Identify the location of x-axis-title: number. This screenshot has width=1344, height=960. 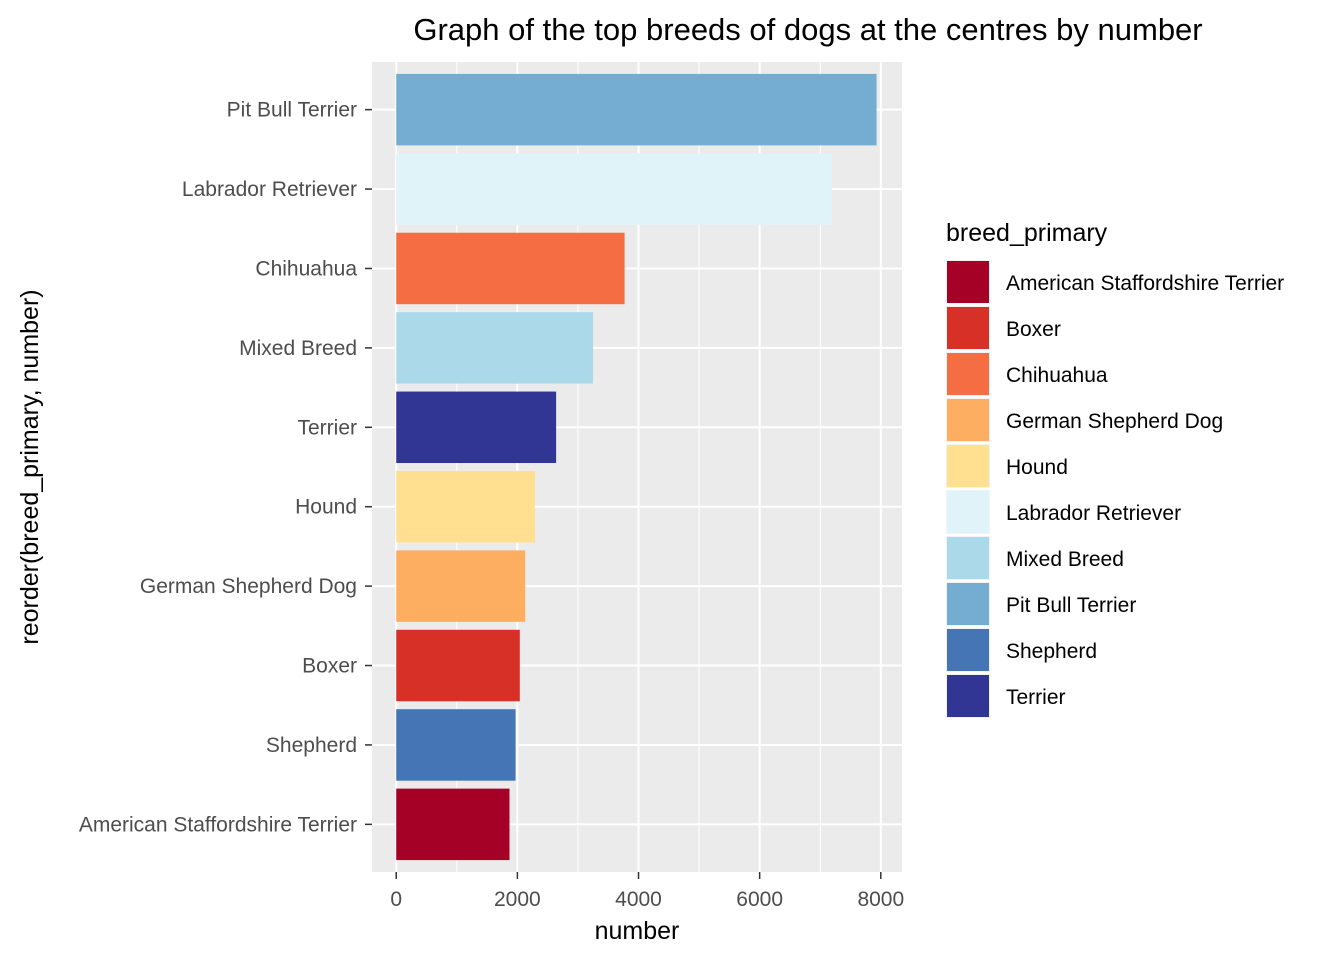
(637, 931).